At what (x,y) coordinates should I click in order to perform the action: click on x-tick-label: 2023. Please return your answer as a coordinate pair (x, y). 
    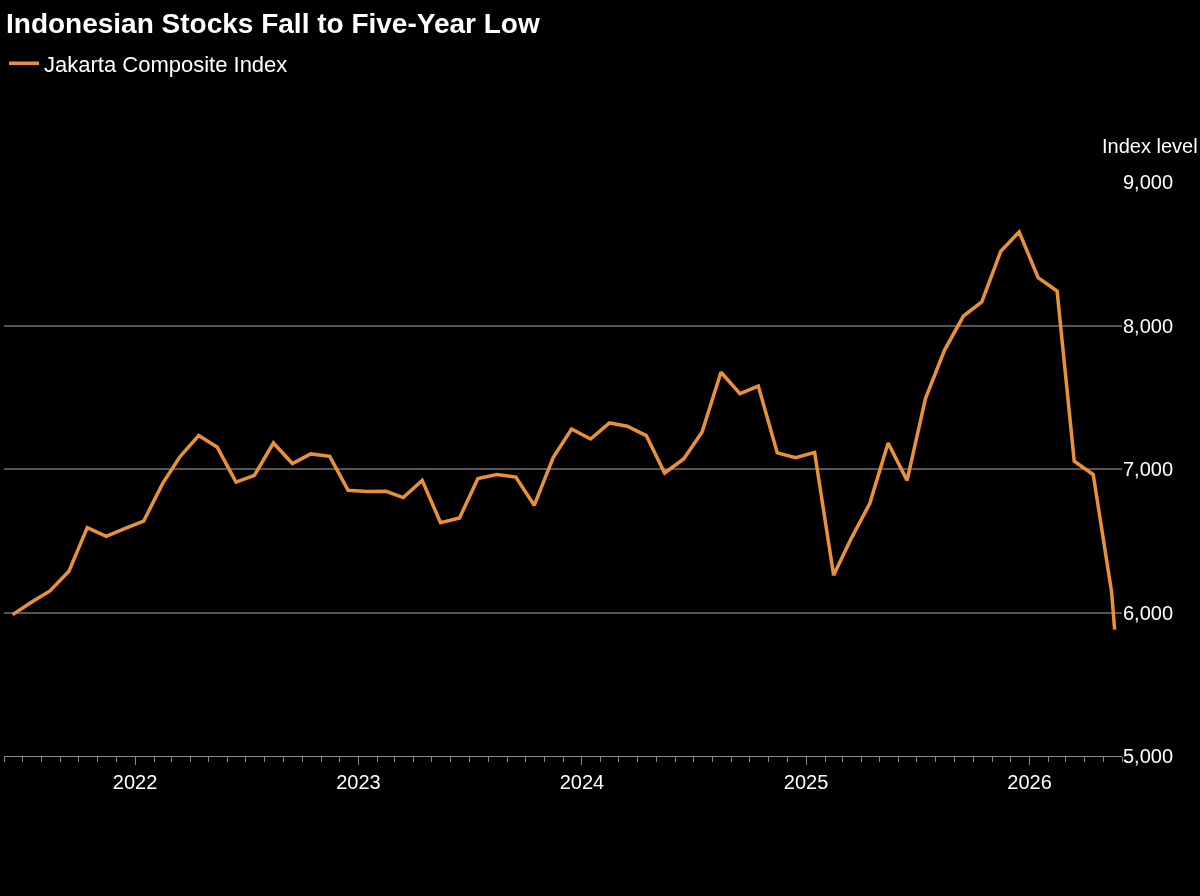
    Looking at the image, I should click on (358, 782).